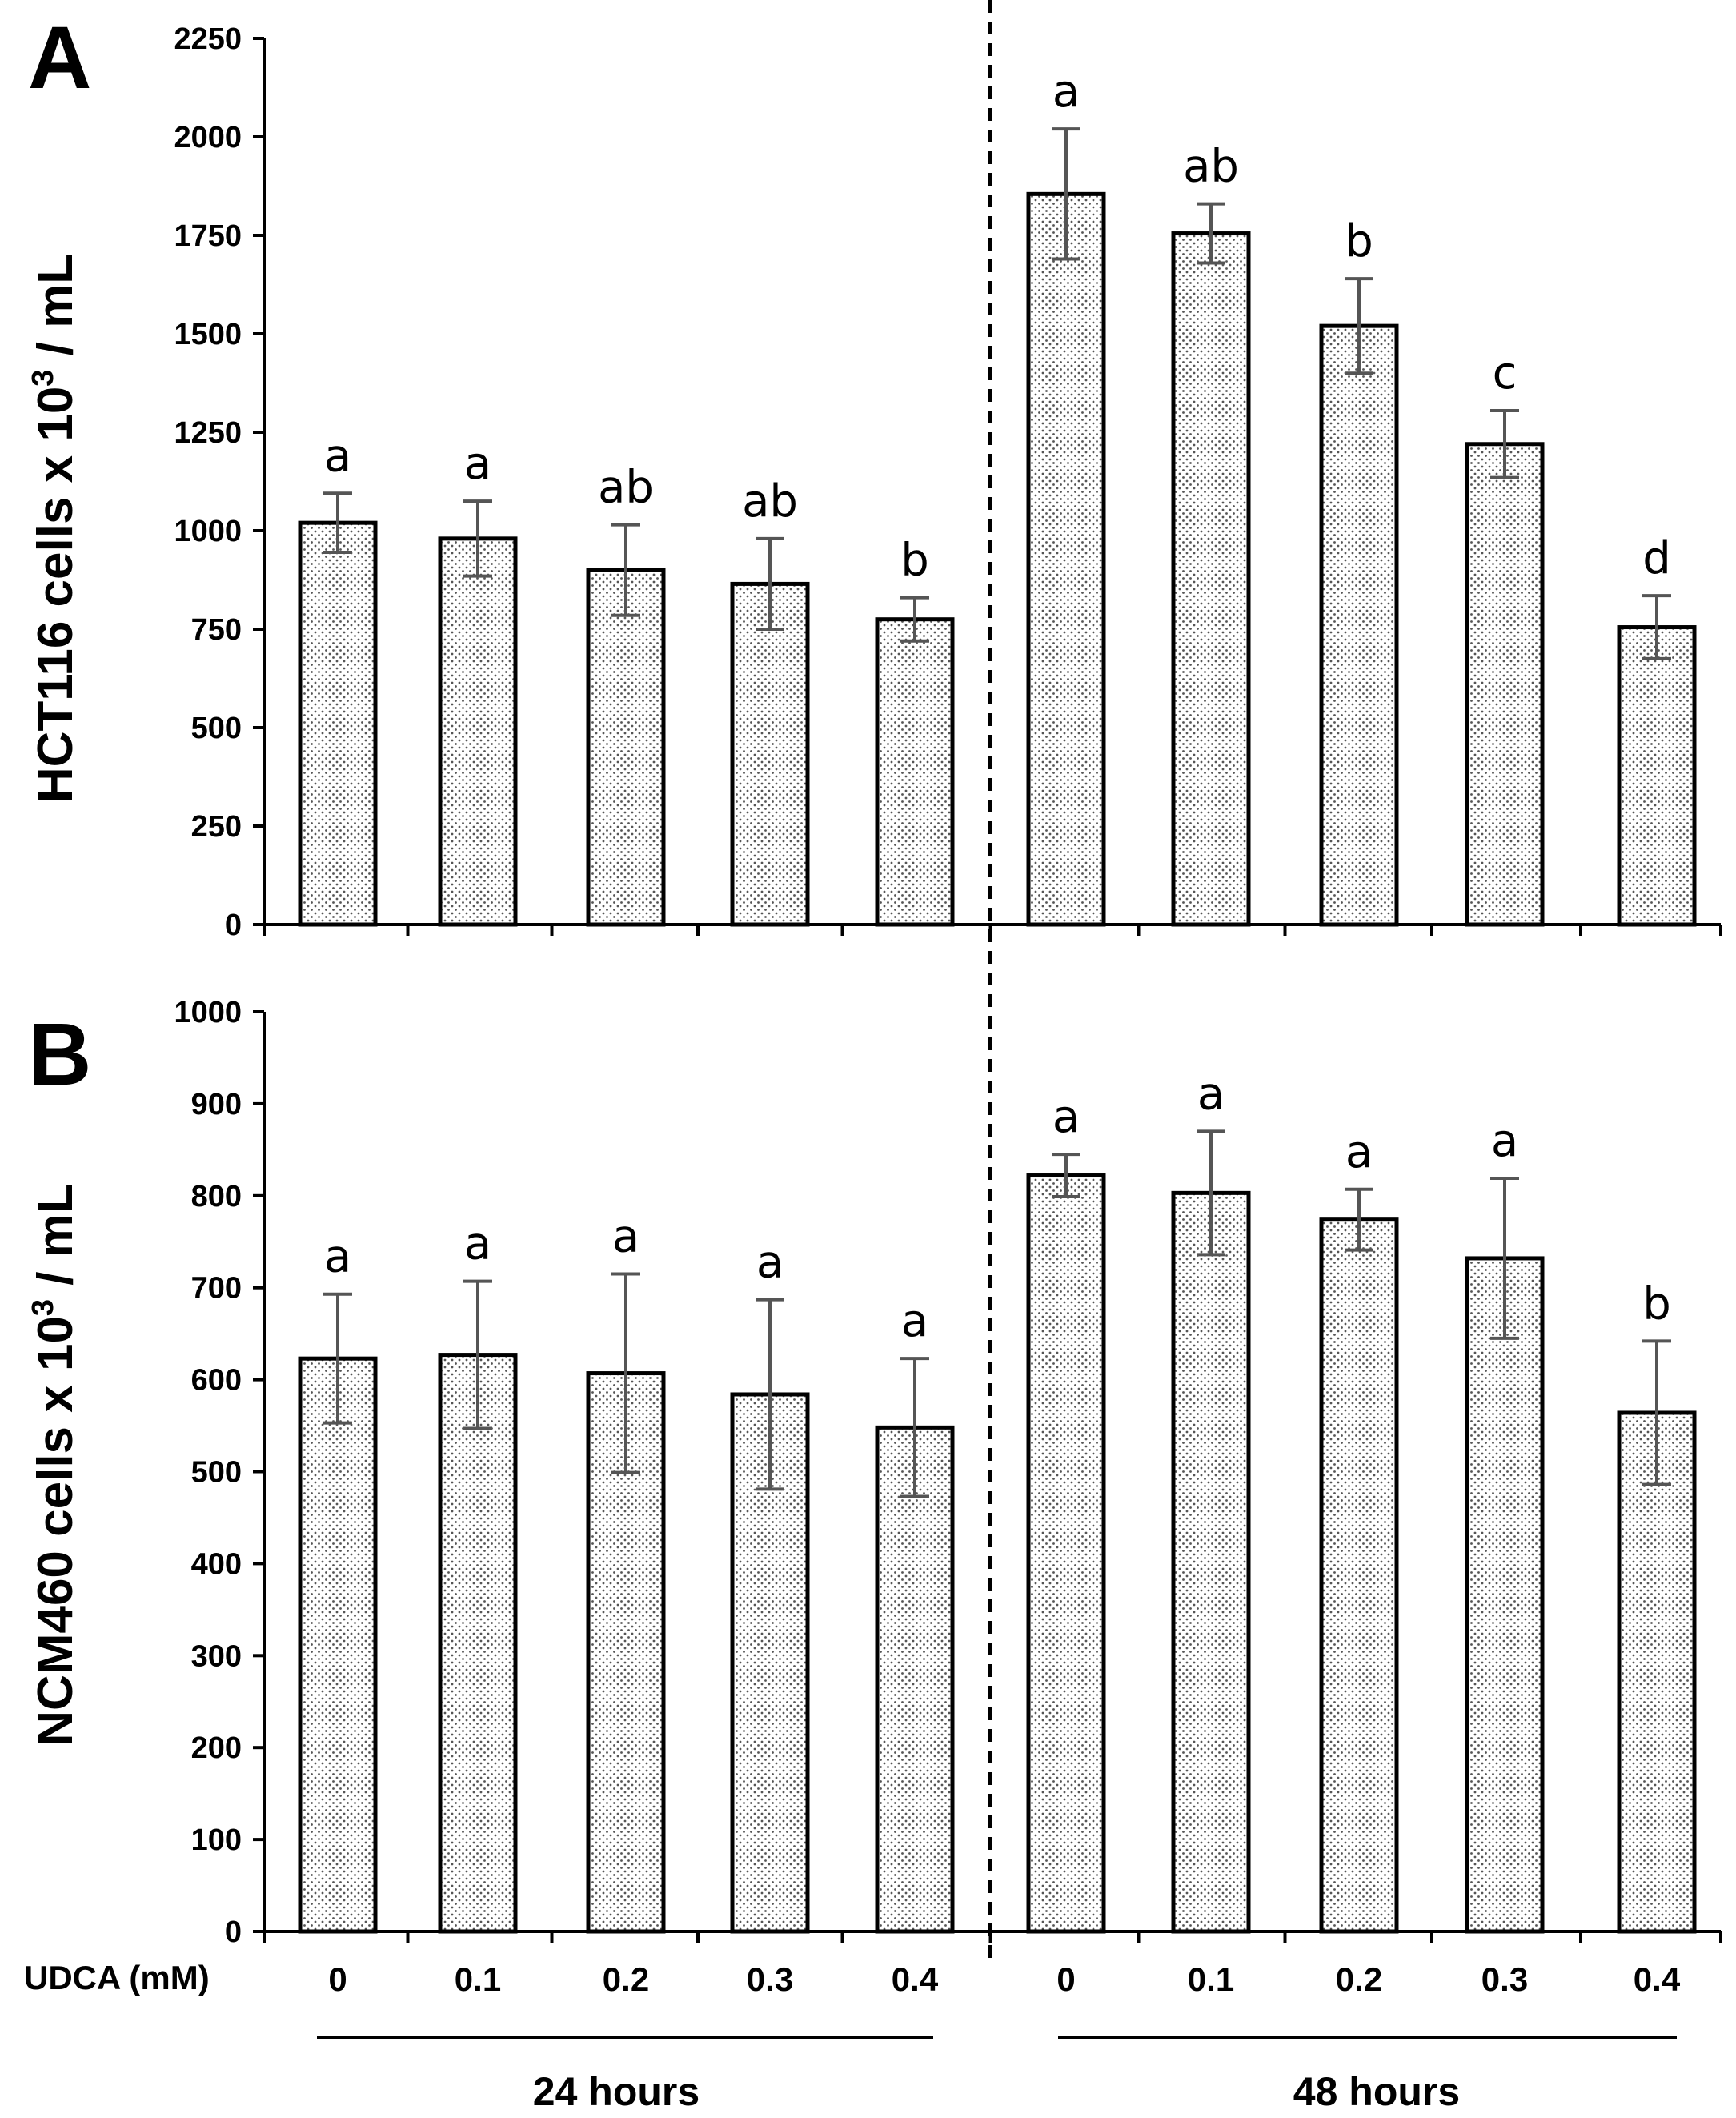 Image resolution: width=1736 pixels, height=2118 pixels. I want to click on significance-letter: d, so click(1657, 558).